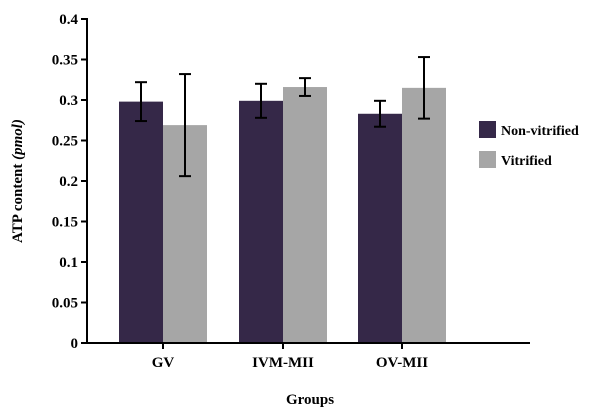  I want to click on y-tick-label: 0.35, so click(65, 61).